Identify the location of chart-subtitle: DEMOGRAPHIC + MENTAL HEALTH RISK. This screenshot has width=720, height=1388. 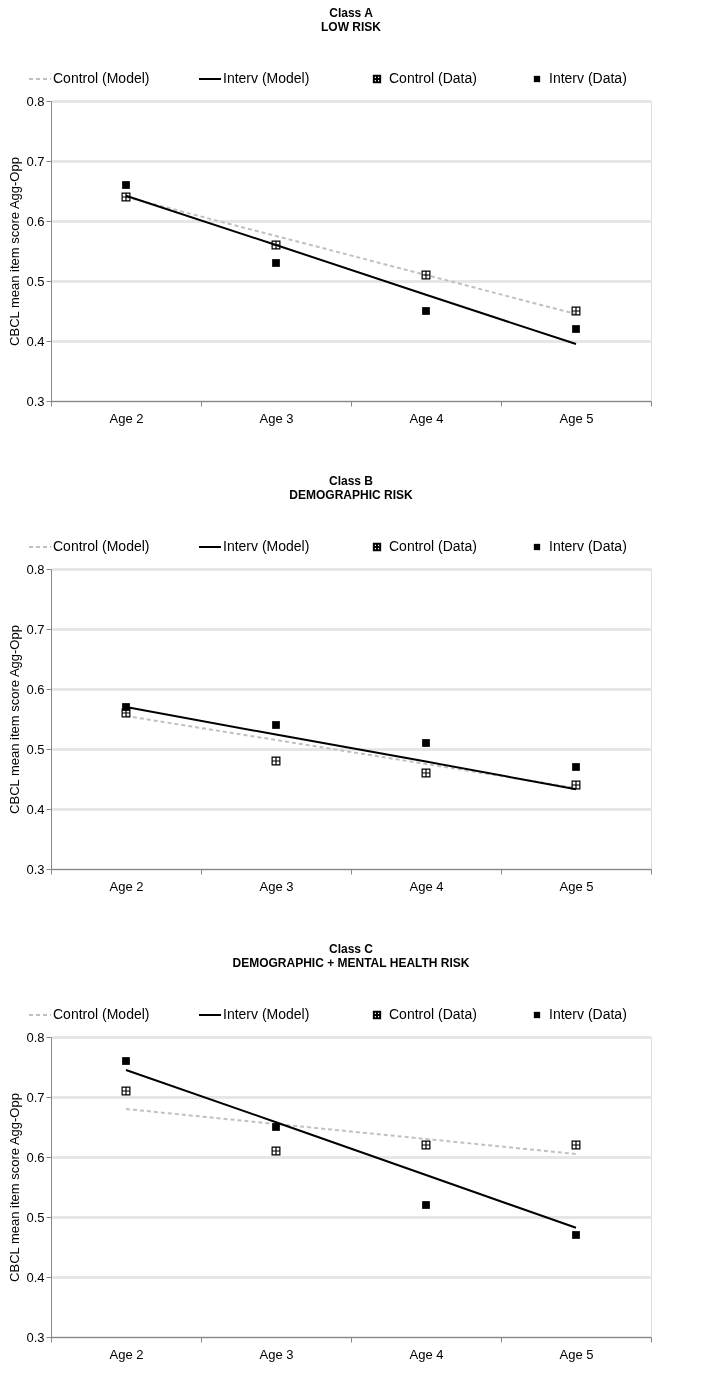
(351, 962).